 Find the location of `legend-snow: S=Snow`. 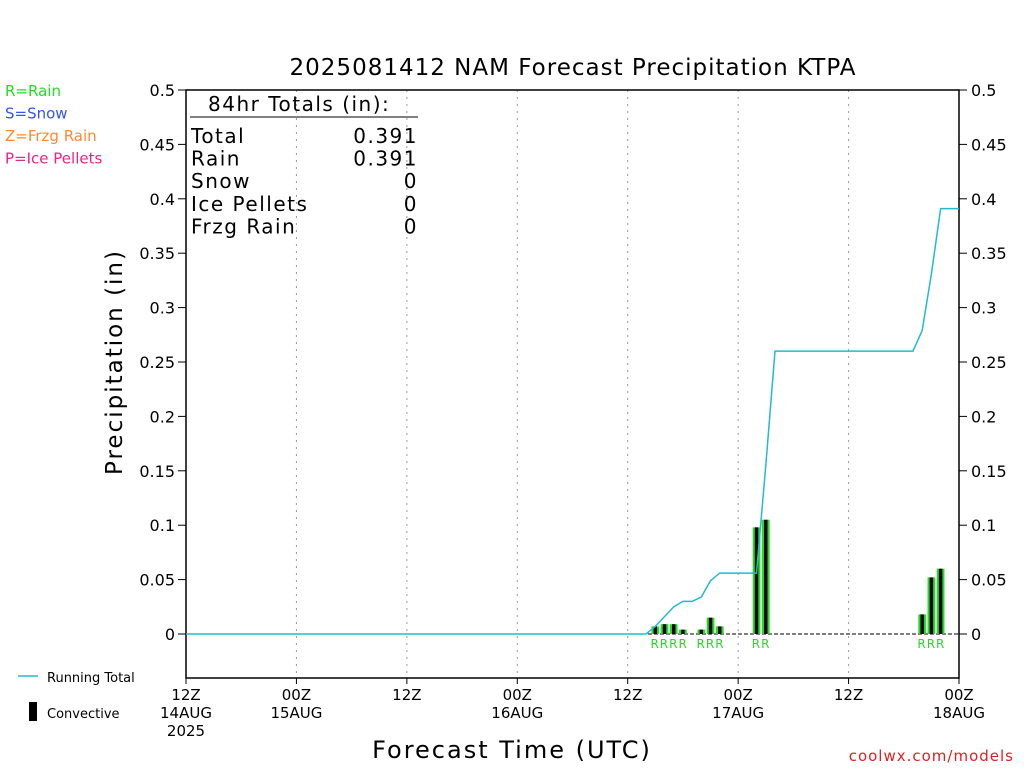

legend-snow: S=Snow is located at coordinates (36, 114).